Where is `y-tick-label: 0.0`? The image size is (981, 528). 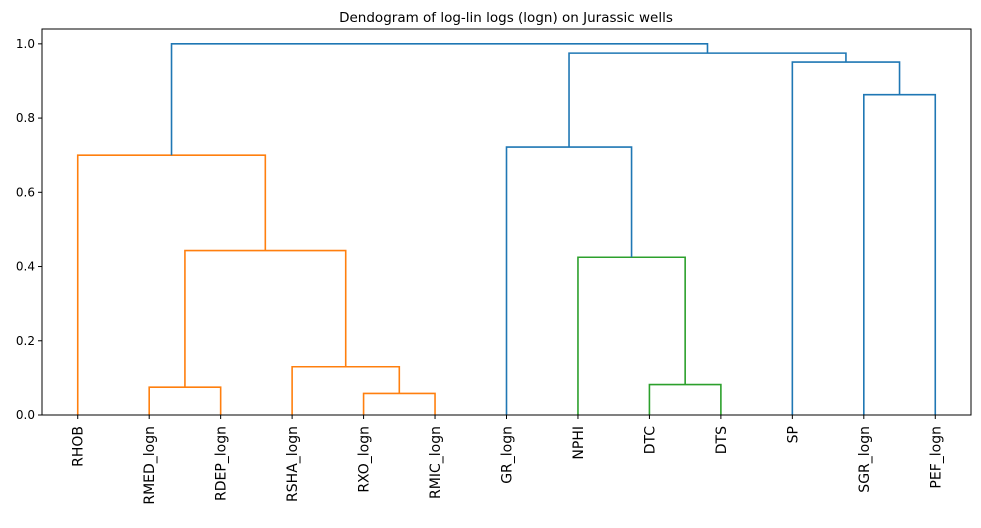
y-tick-label: 0.0 is located at coordinates (25, 415).